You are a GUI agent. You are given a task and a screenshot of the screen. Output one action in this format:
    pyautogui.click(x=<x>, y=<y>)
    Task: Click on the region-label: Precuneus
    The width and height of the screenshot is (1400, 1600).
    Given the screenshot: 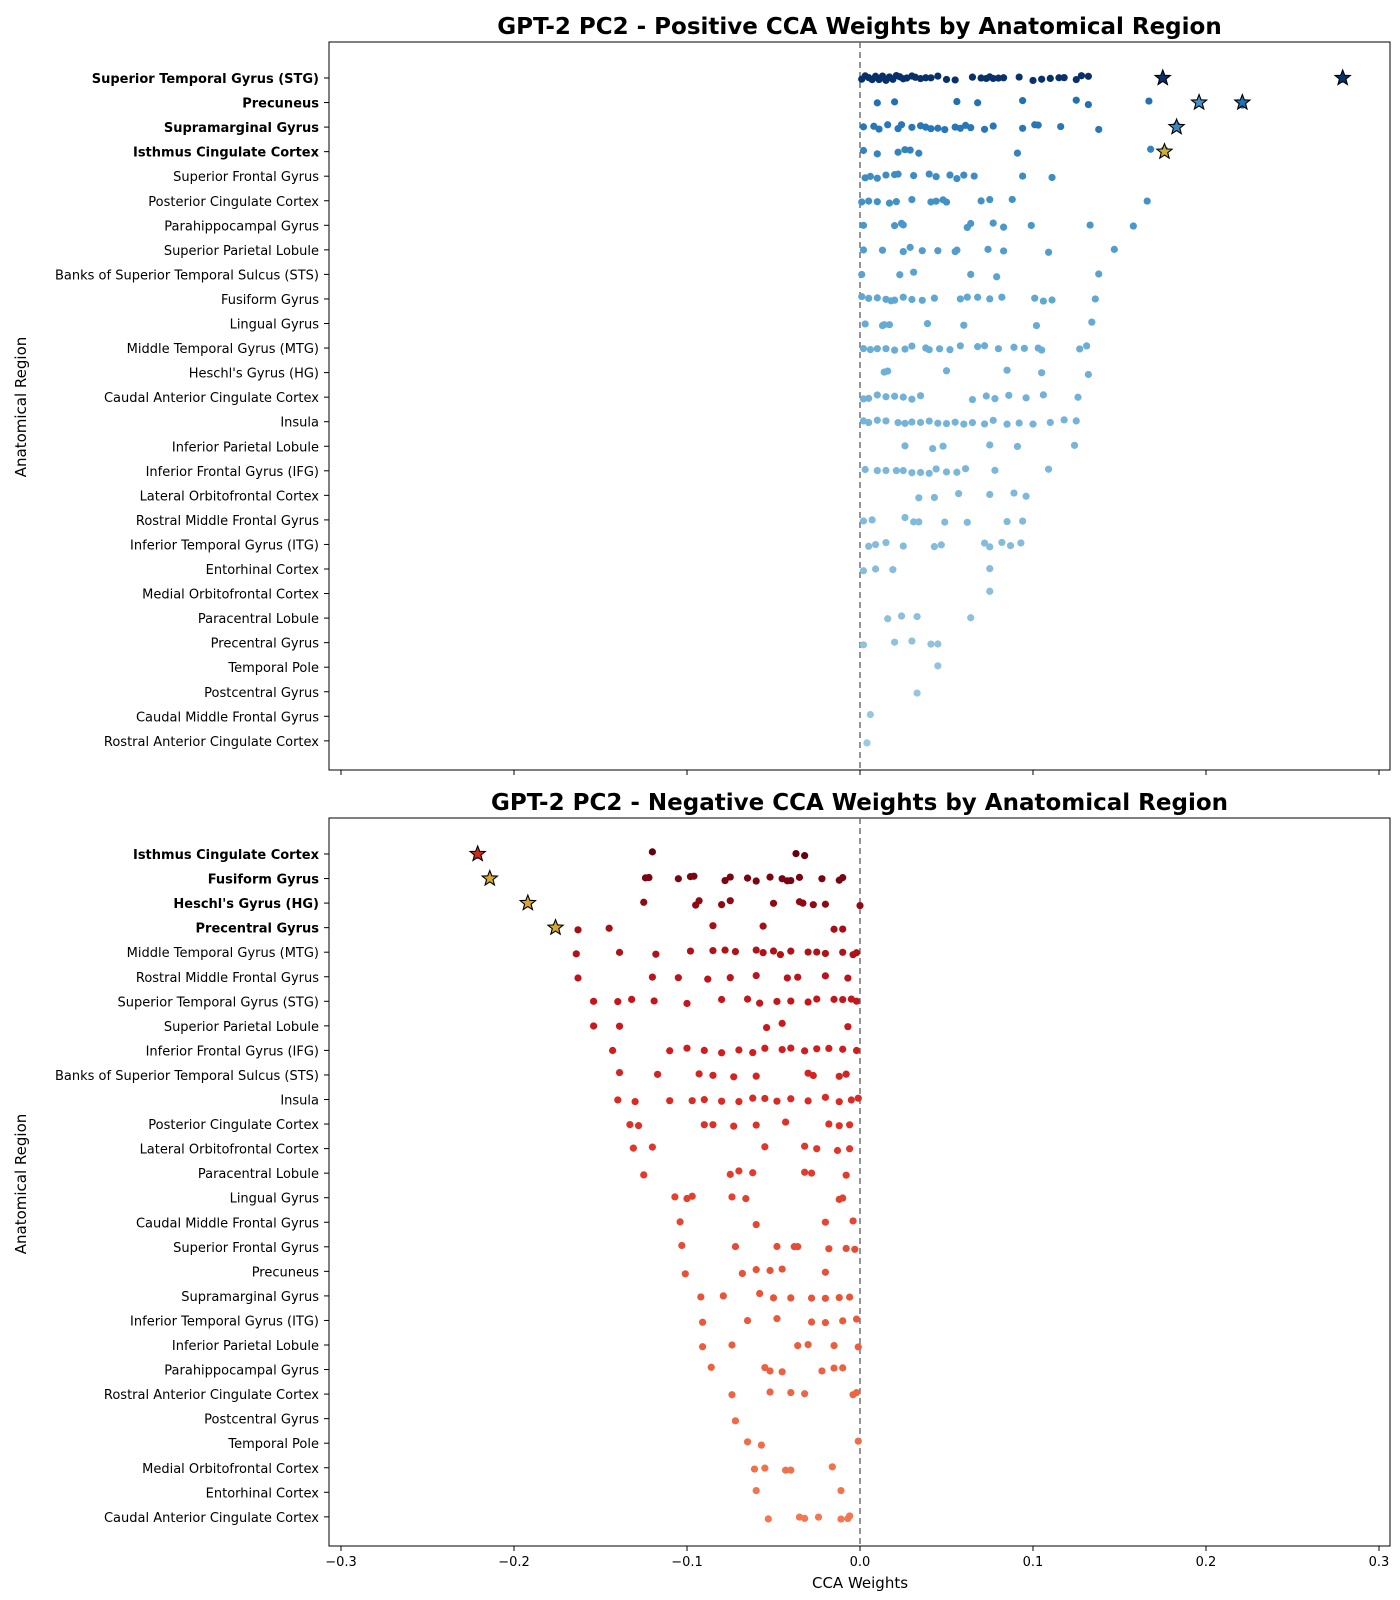 What is the action you would take?
    pyautogui.click(x=286, y=1272)
    